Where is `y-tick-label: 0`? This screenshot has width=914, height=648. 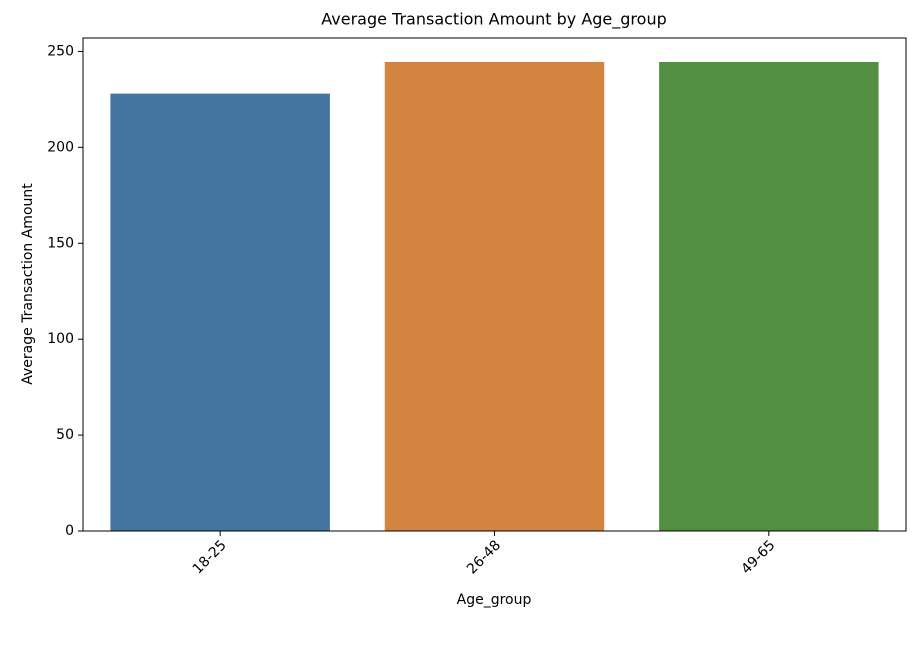 y-tick-label: 0 is located at coordinates (69, 531).